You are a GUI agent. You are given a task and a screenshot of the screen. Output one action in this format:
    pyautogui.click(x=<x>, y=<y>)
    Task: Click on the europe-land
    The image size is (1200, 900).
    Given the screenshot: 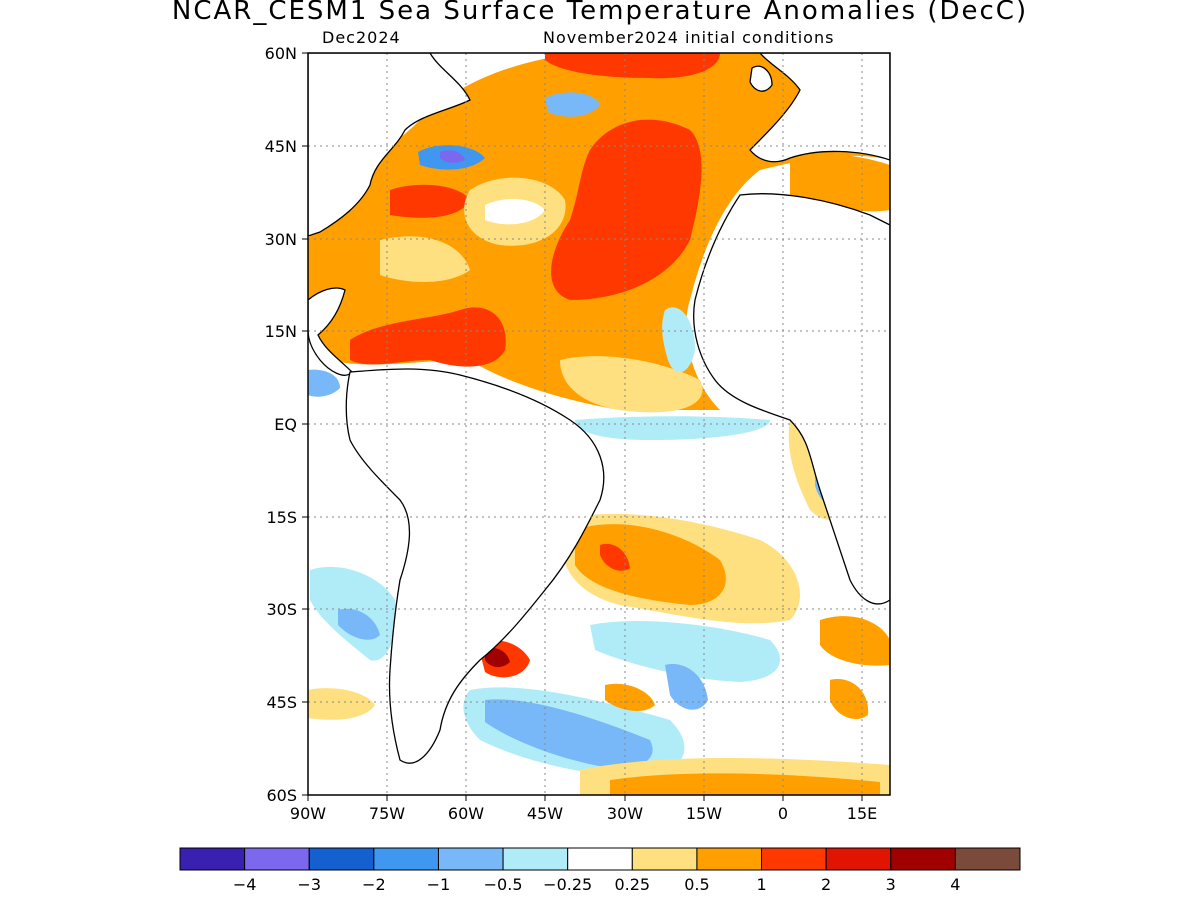 What is the action you would take?
    pyautogui.click(x=819, y=108)
    